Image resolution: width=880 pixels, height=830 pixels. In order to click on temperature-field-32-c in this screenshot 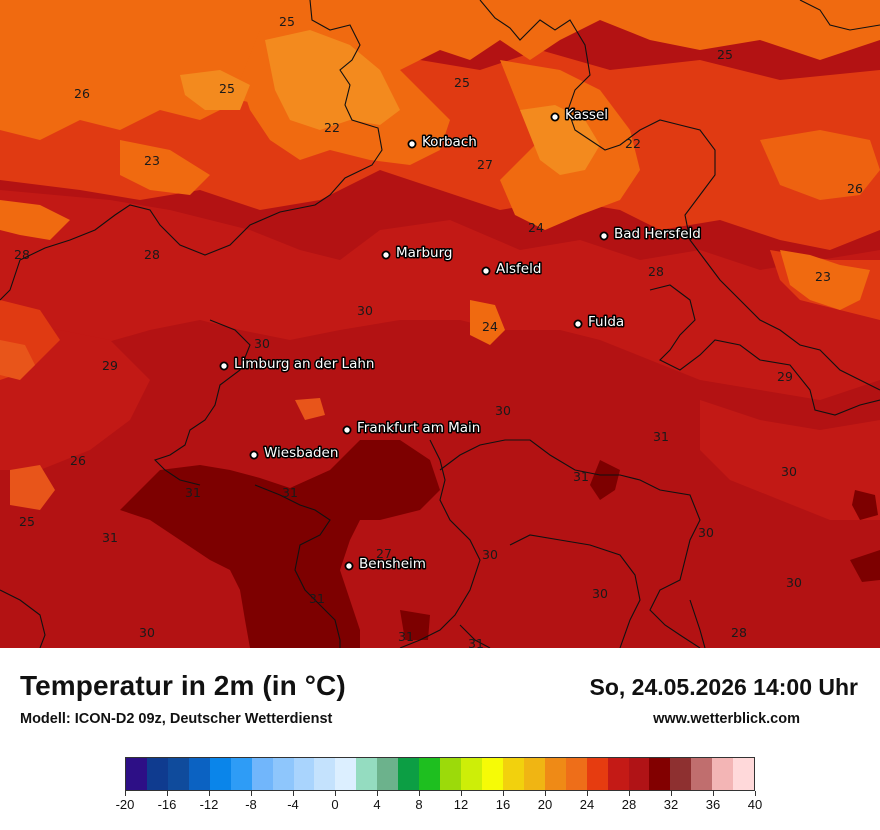, I will do `click(865, 505)`.